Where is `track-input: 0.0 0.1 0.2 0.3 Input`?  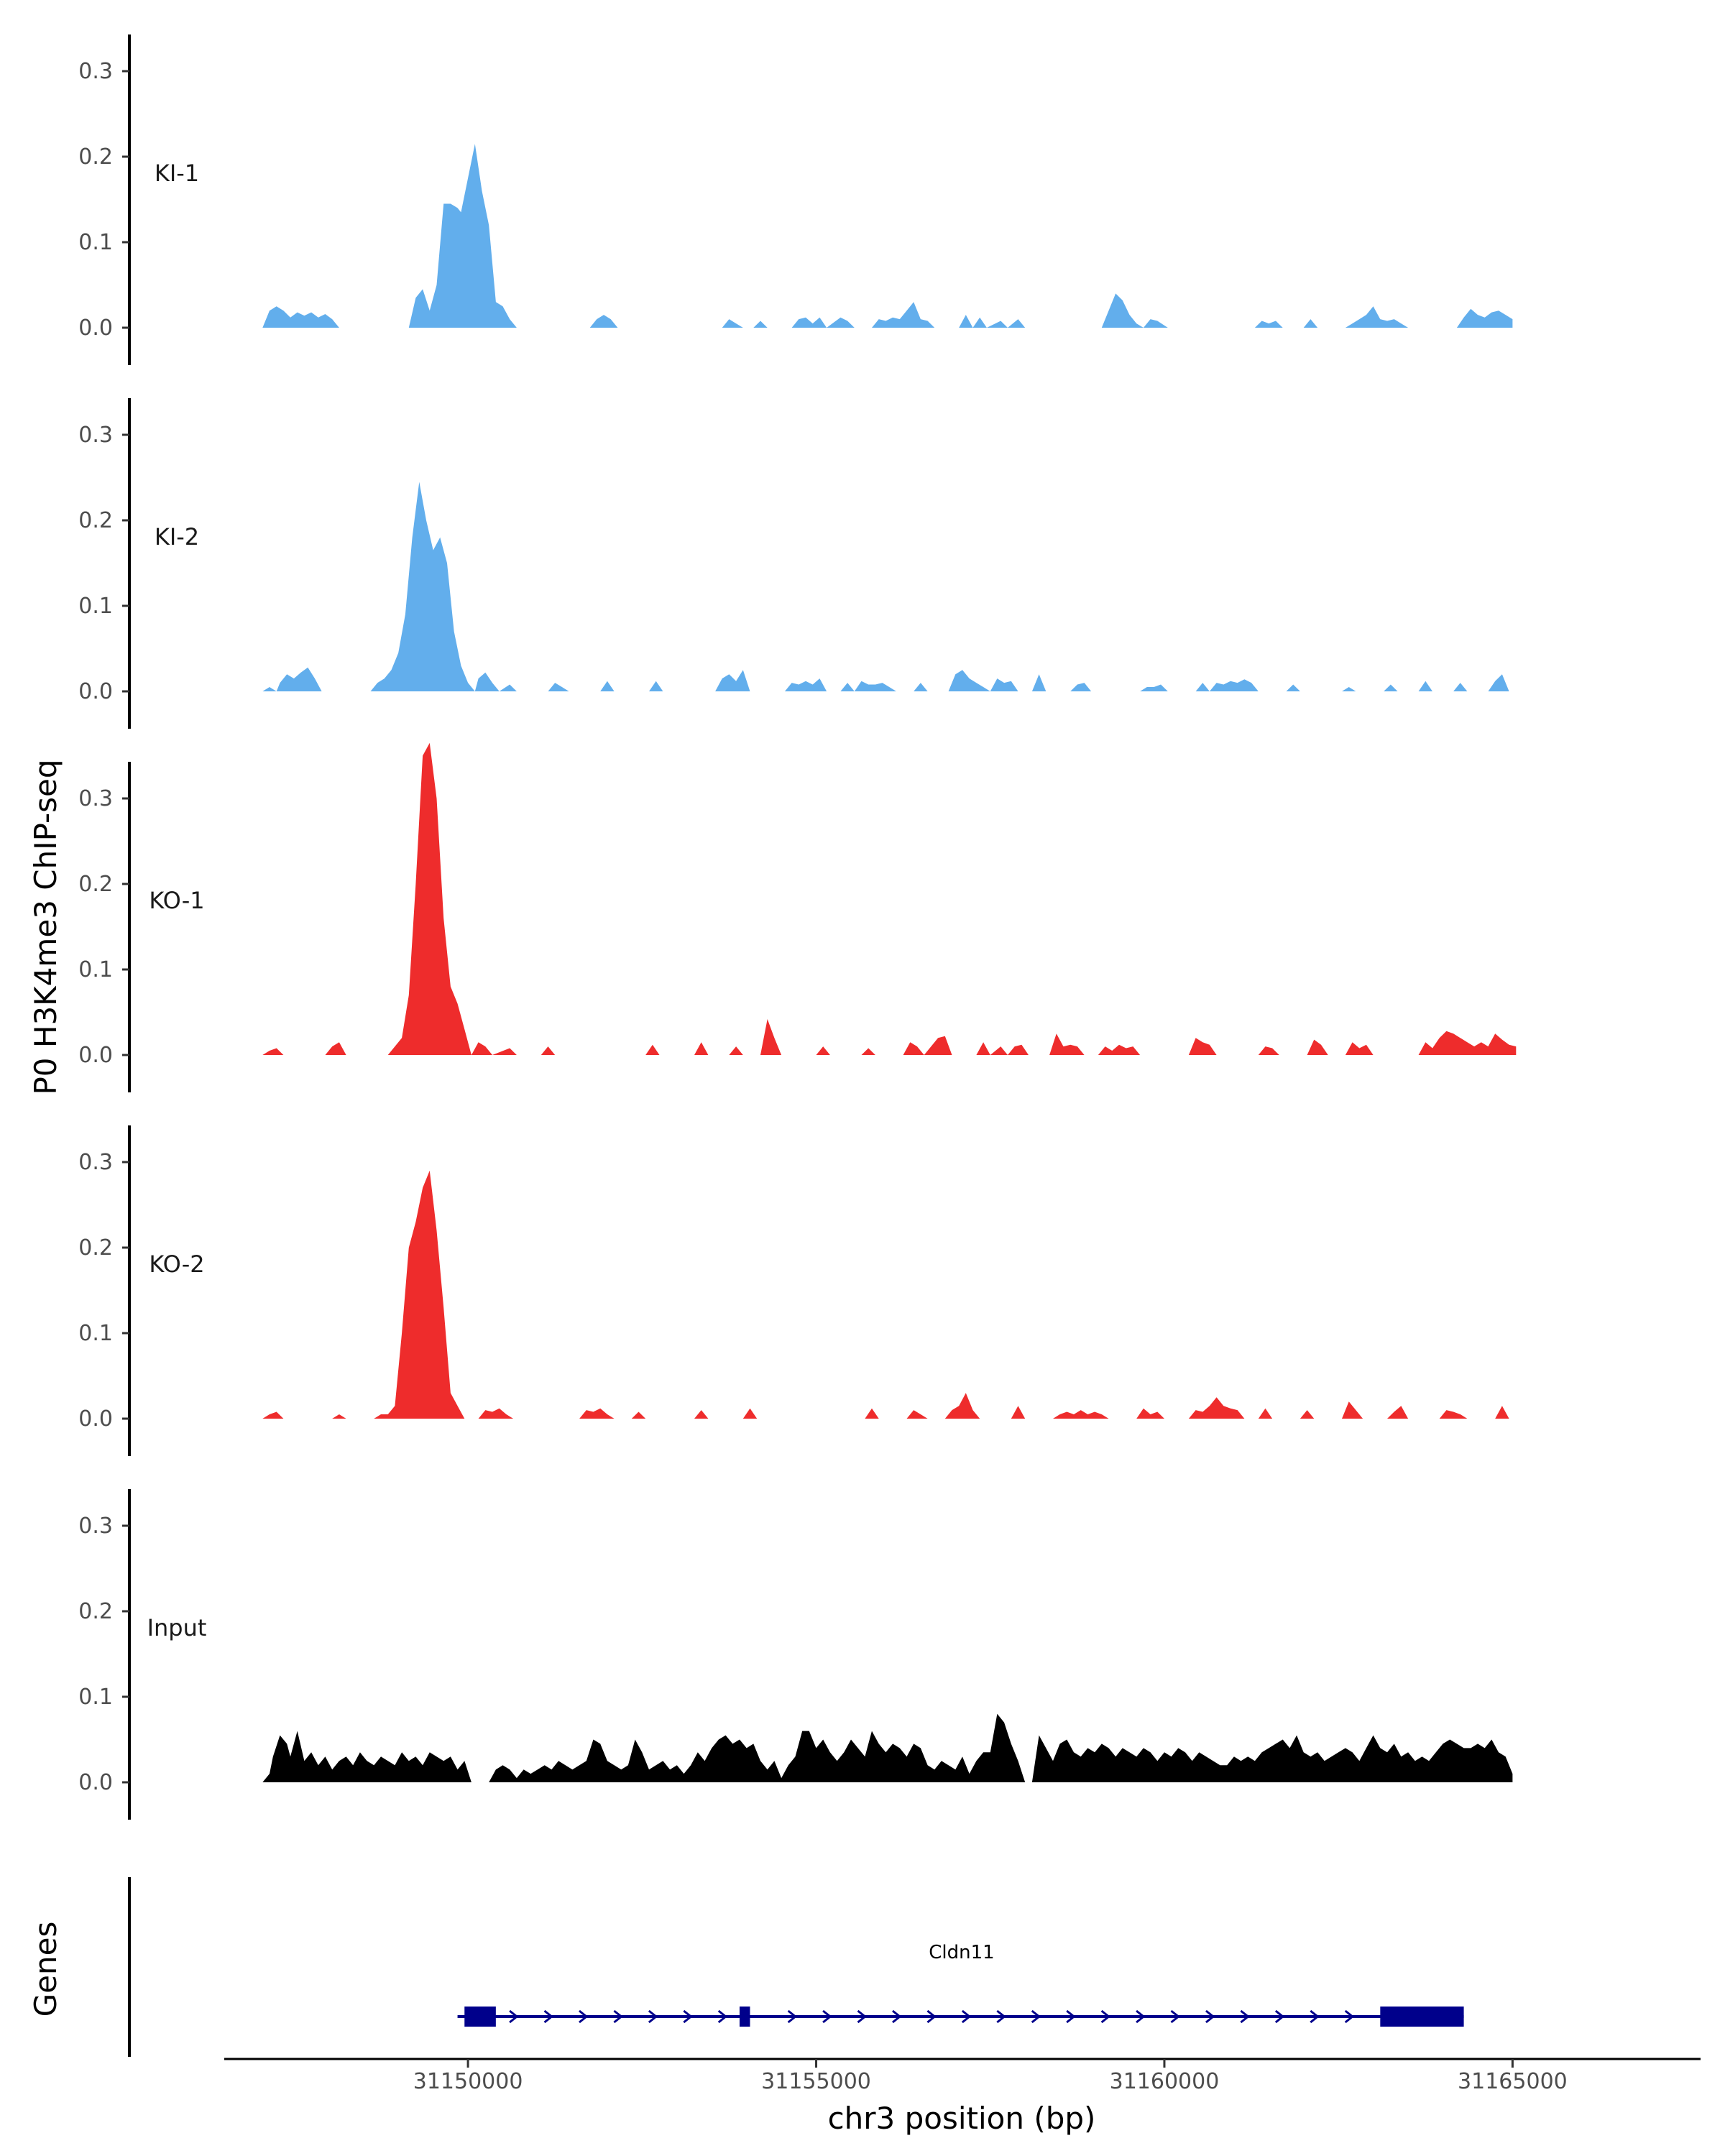
track-input: 0.0 0.1 0.2 0.3 Input is located at coordinates (795, 1654).